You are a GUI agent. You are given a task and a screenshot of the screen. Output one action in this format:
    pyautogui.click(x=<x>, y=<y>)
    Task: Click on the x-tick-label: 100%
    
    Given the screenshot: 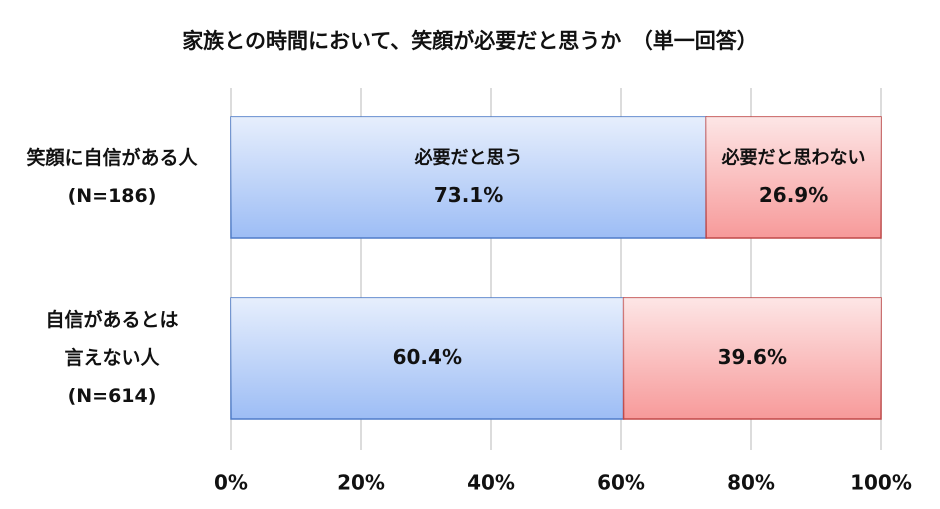 What is the action you would take?
    pyautogui.click(x=881, y=483)
    